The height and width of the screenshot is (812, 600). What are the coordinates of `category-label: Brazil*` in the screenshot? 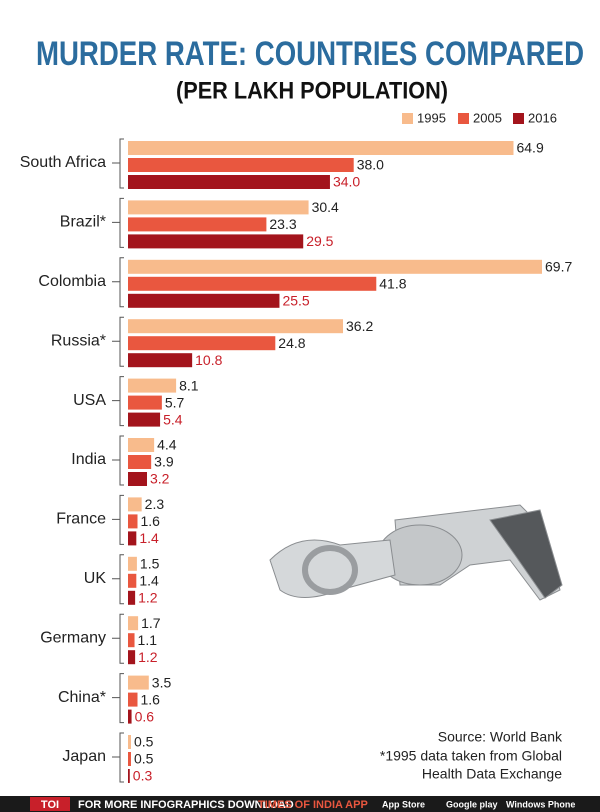 It's located at (83, 222).